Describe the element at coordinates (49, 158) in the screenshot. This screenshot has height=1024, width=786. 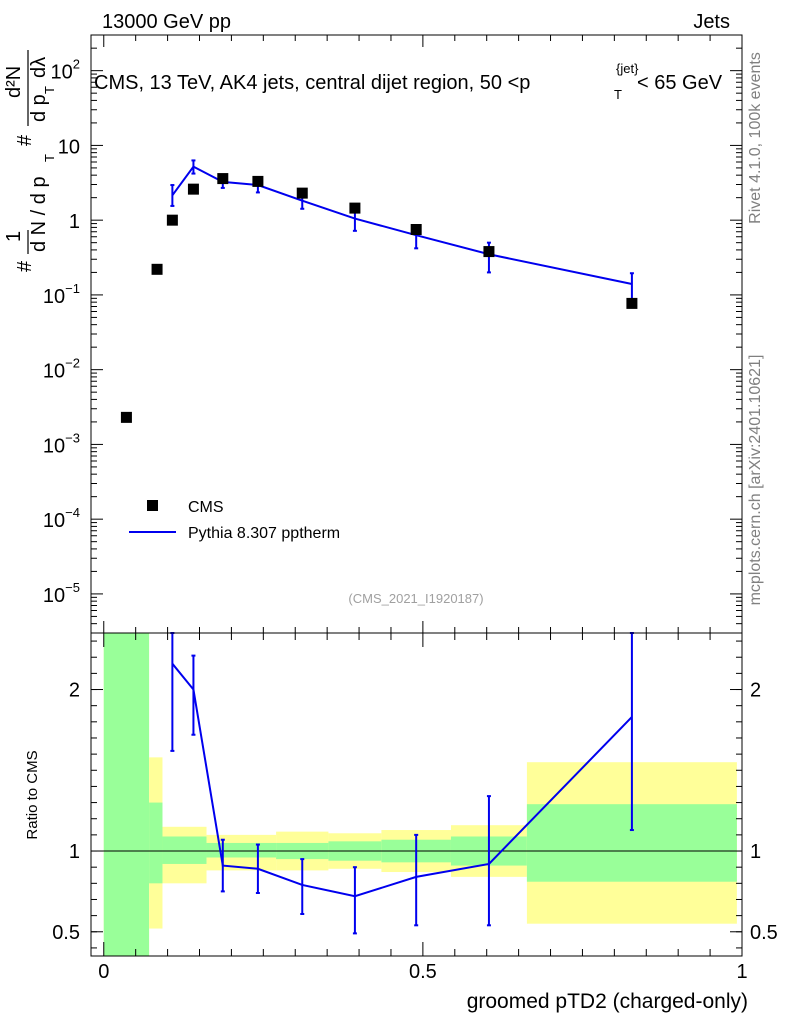
I see `ylabel-t1: T` at that location.